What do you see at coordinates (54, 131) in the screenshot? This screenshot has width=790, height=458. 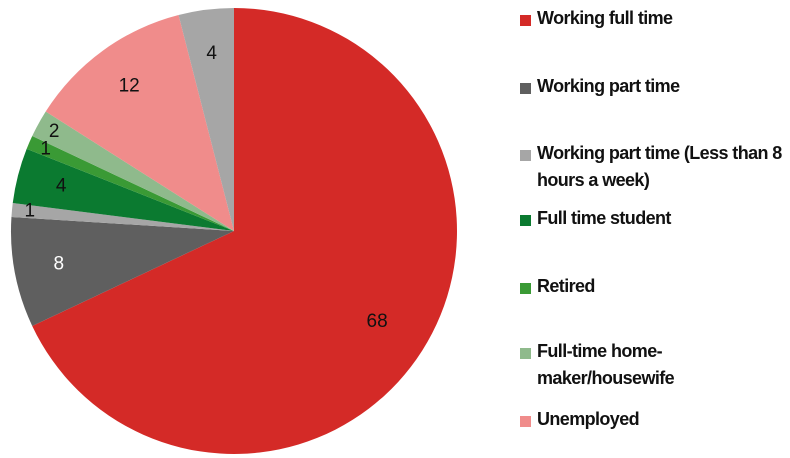 I see `data-label: 2` at bounding box center [54, 131].